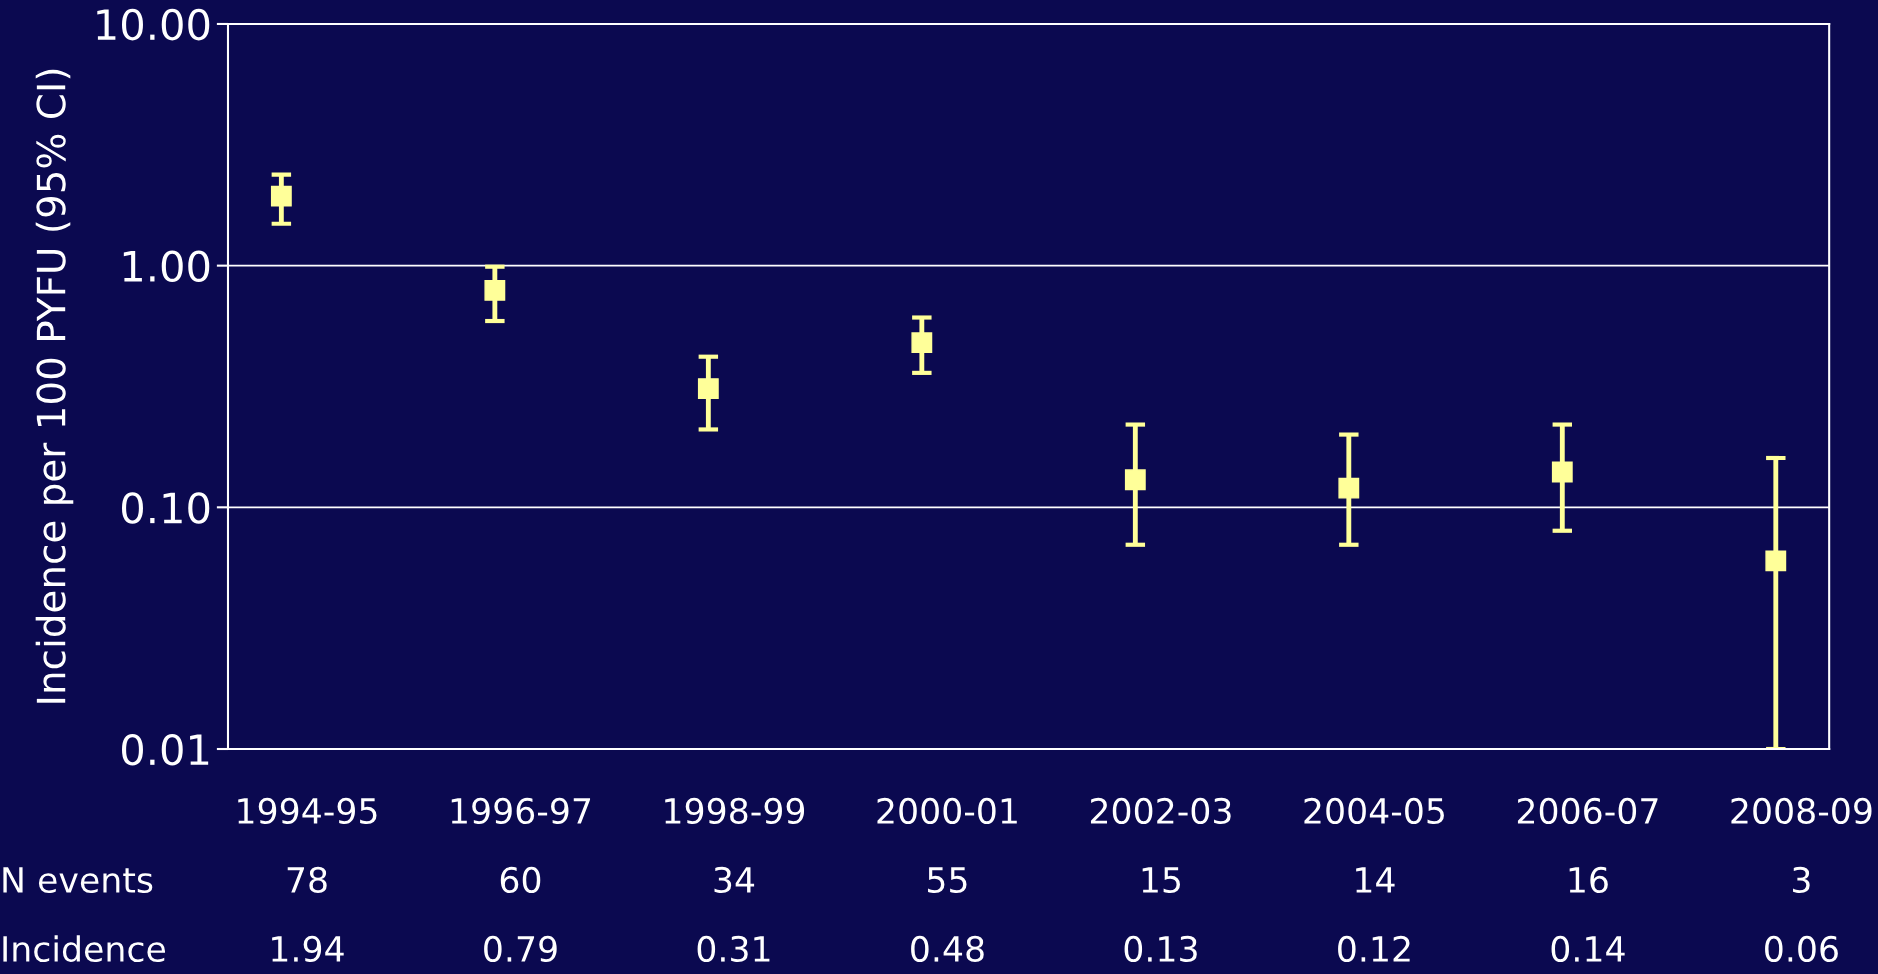 This screenshot has height=974, width=1878. I want to click on text: N events, so click(78, 880).